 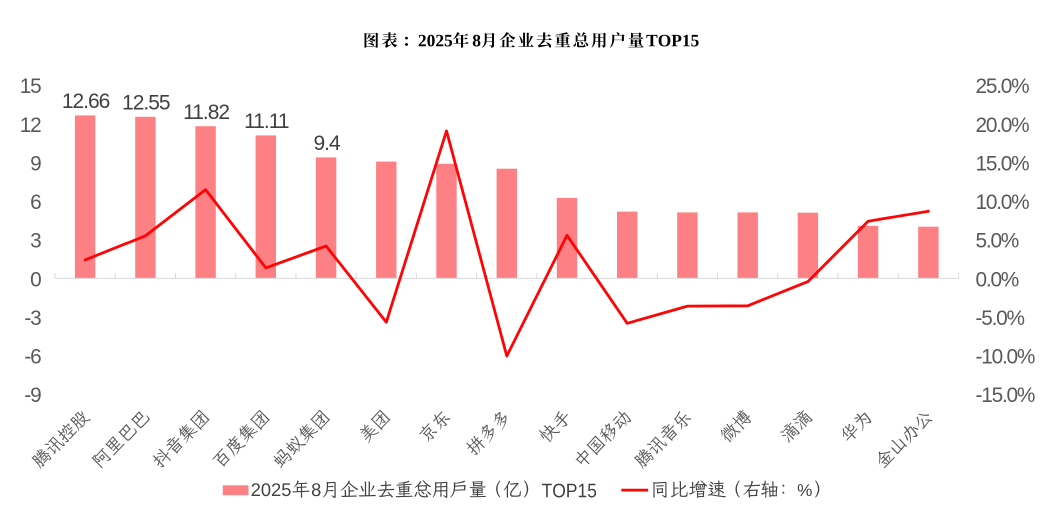 I want to click on svg-text: 3, so click(x=35, y=241).